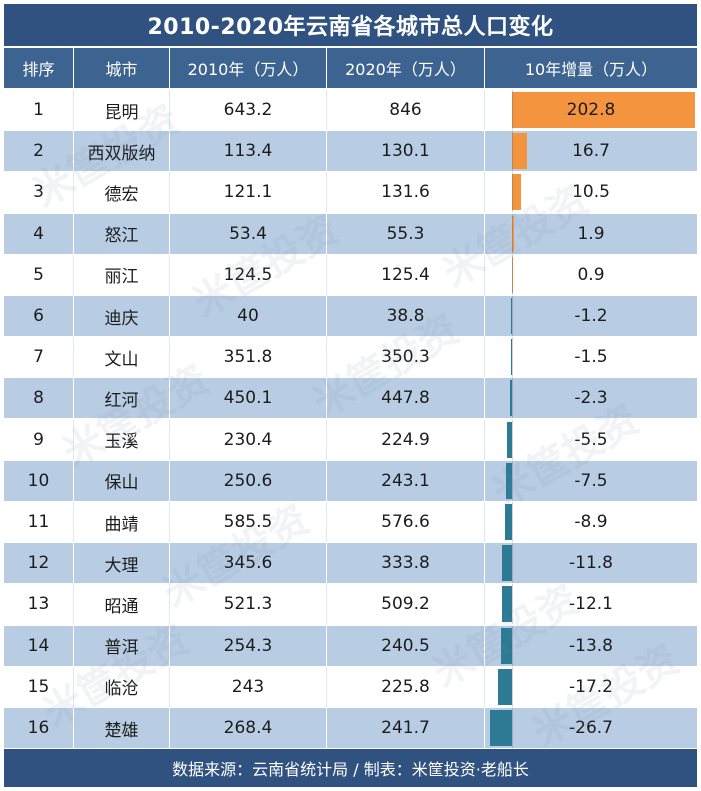 This screenshot has height=791, width=701. I want to click on table-row: 1 昆明 643.2 846 202.8, so click(350, 110).